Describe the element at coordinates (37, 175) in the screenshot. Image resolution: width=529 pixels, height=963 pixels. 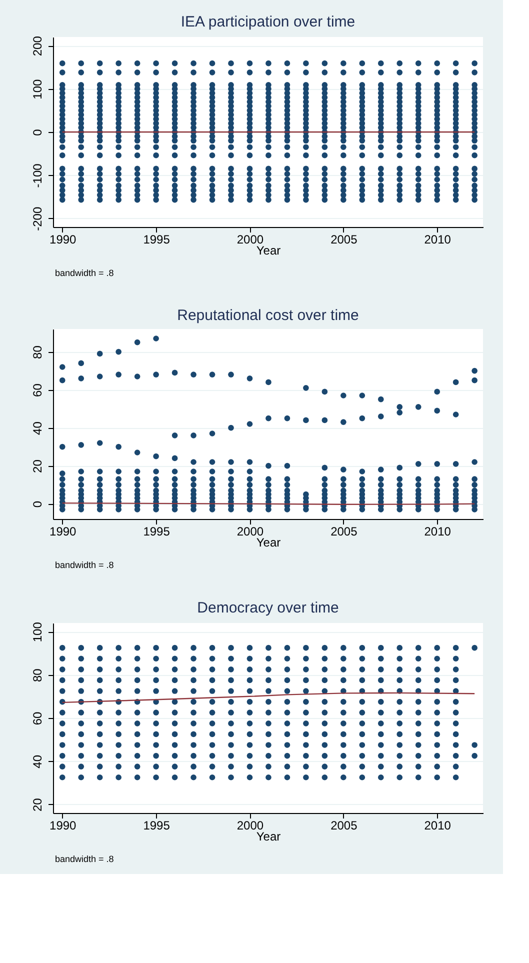
I see `y-tick-label: -100` at that location.